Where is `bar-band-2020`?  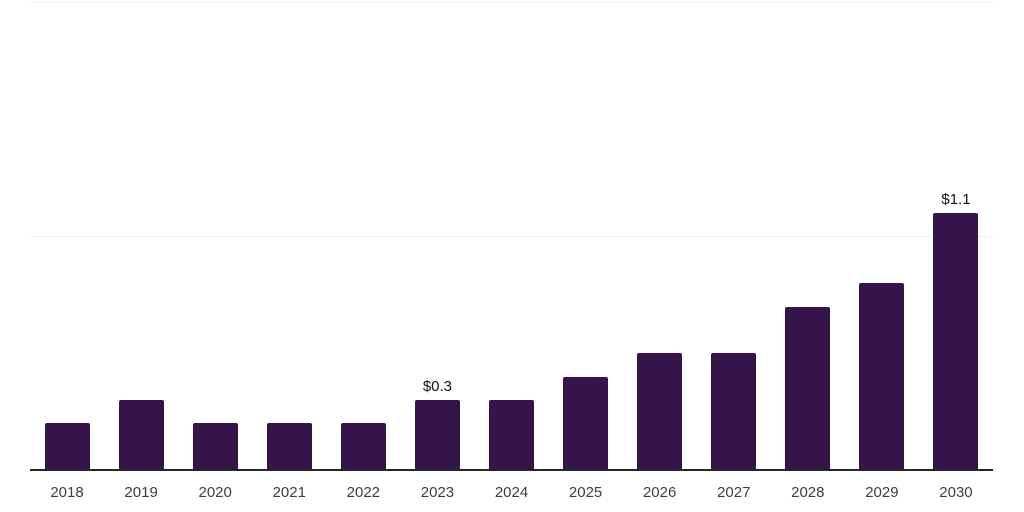 bar-band-2020 is located at coordinates (215, 236).